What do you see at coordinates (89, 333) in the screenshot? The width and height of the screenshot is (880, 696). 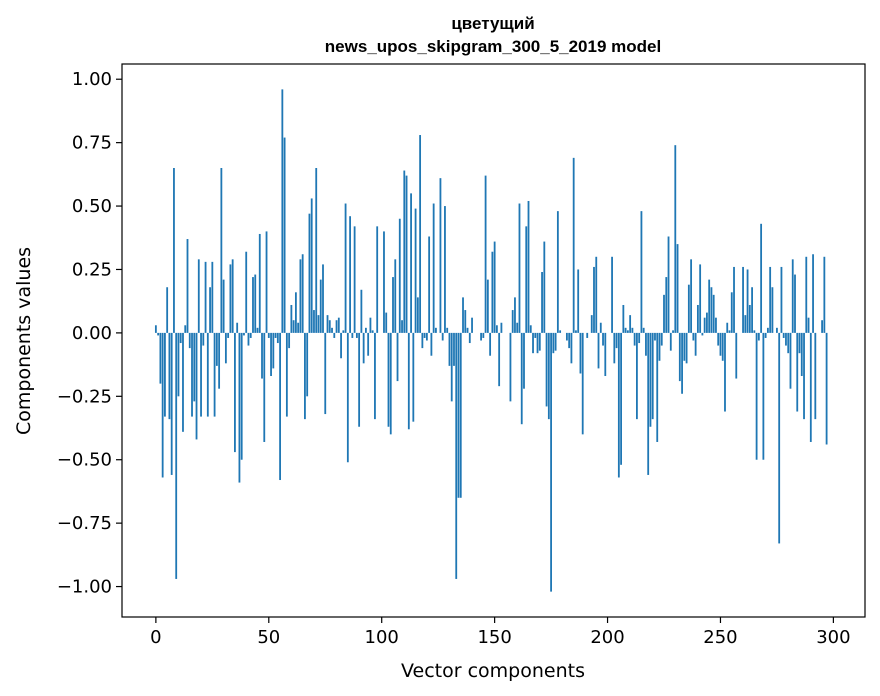 I see `y-axis: −1.00 −0.75 −0.50 −0.25 0.00 0.25 0.50 0.75 1.00` at bounding box center [89, 333].